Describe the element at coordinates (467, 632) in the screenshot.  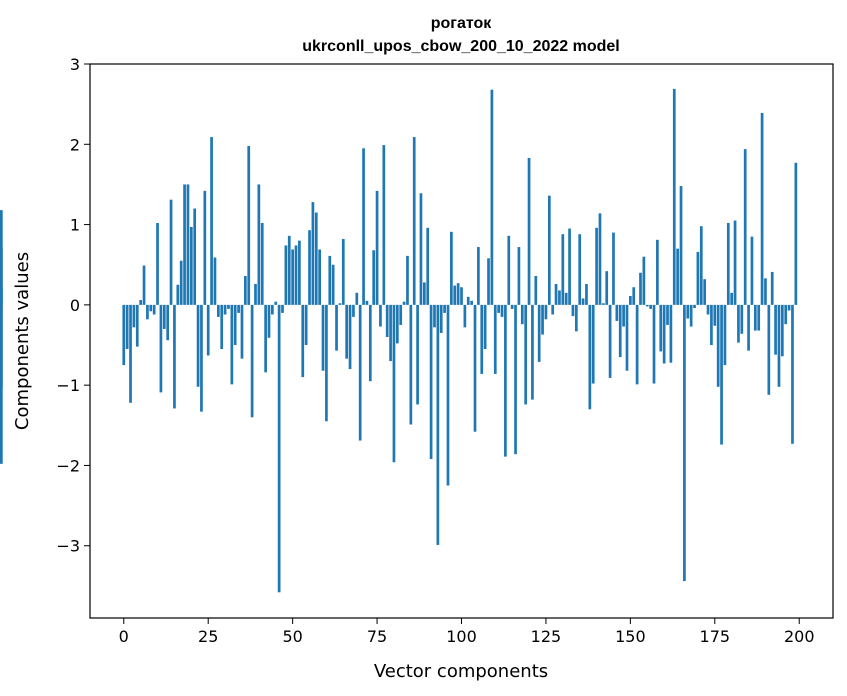
I see `x-axis-ticks: 0 25 50 75 100 125 150 175 200` at that location.